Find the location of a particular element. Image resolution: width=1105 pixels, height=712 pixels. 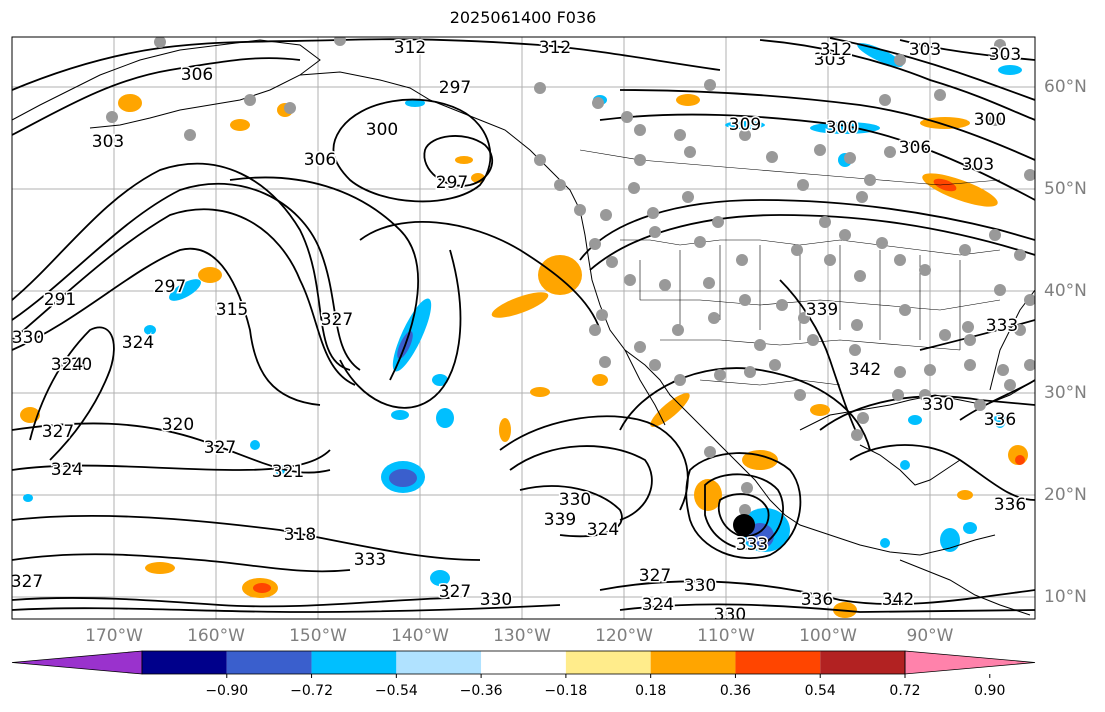

latitude-label: 50°N is located at coordinates (1065, 189).